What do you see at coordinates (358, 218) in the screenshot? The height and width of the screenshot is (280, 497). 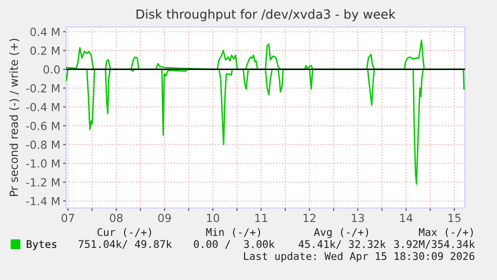 I see `x-tick-label: 13` at bounding box center [358, 218].